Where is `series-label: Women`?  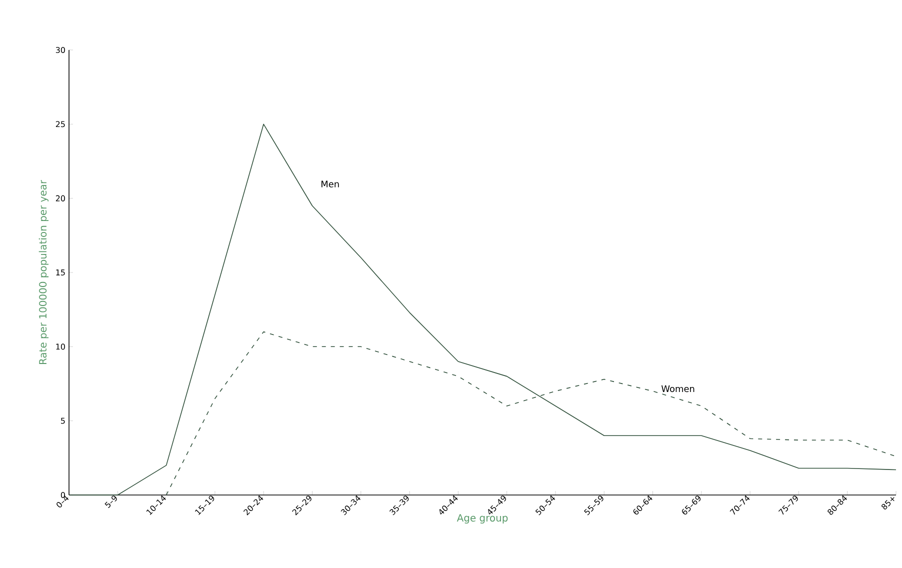 series-label: Women is located at coordinates (677, 388).